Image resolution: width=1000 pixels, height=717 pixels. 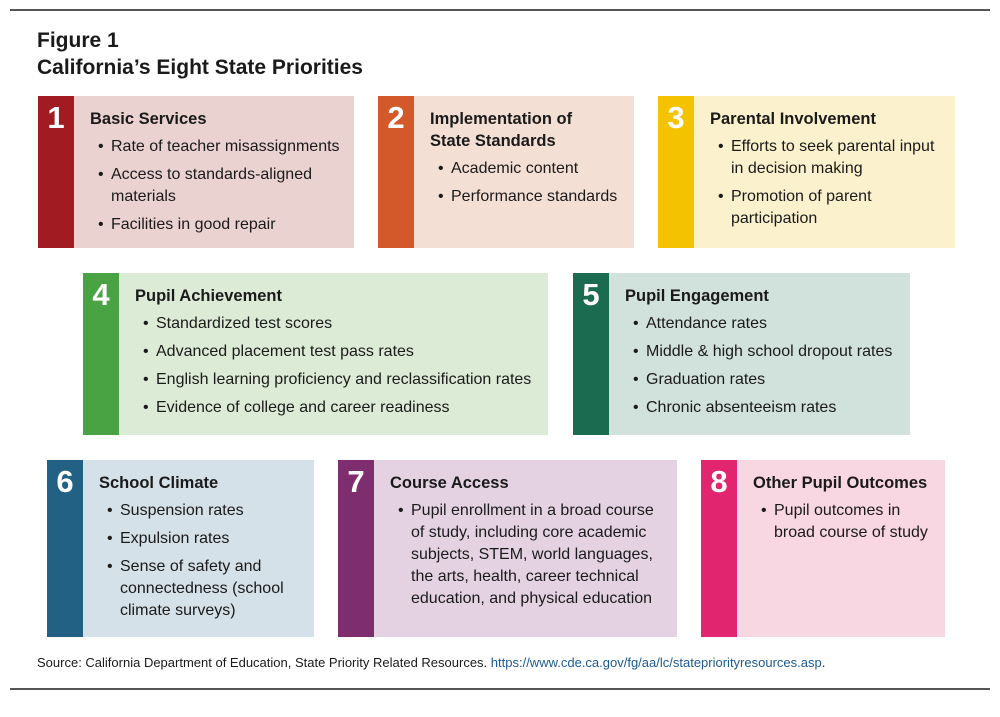 I want to click on priority-item: Suspension rates, so click(x=205, y=511).